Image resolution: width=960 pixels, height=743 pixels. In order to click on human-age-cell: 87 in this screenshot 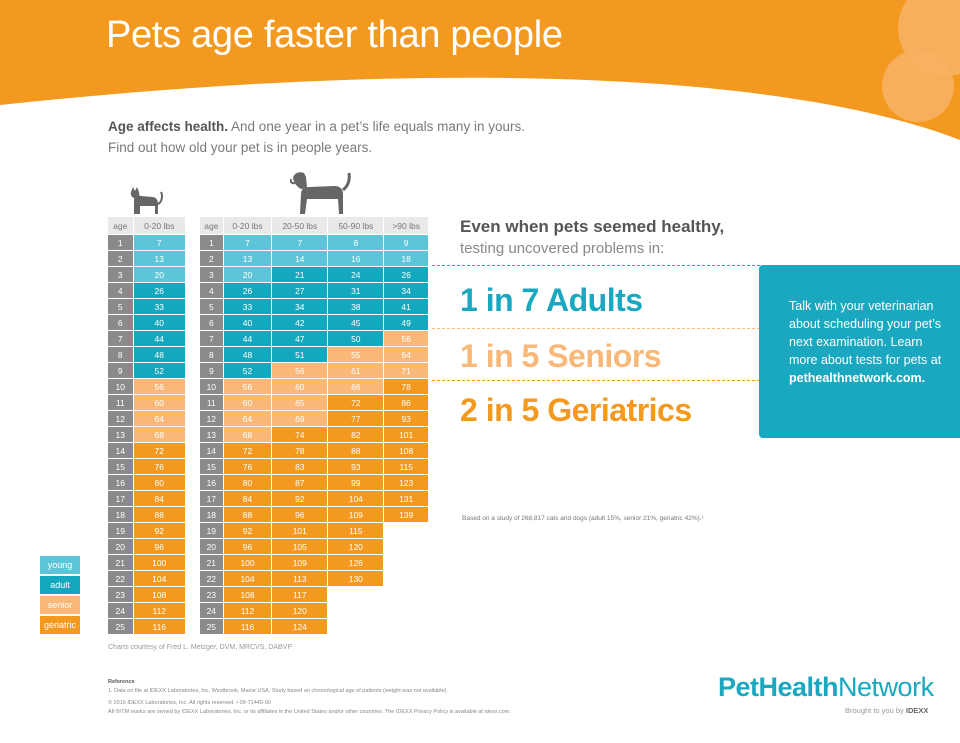, I will do `click(300, 483)`.